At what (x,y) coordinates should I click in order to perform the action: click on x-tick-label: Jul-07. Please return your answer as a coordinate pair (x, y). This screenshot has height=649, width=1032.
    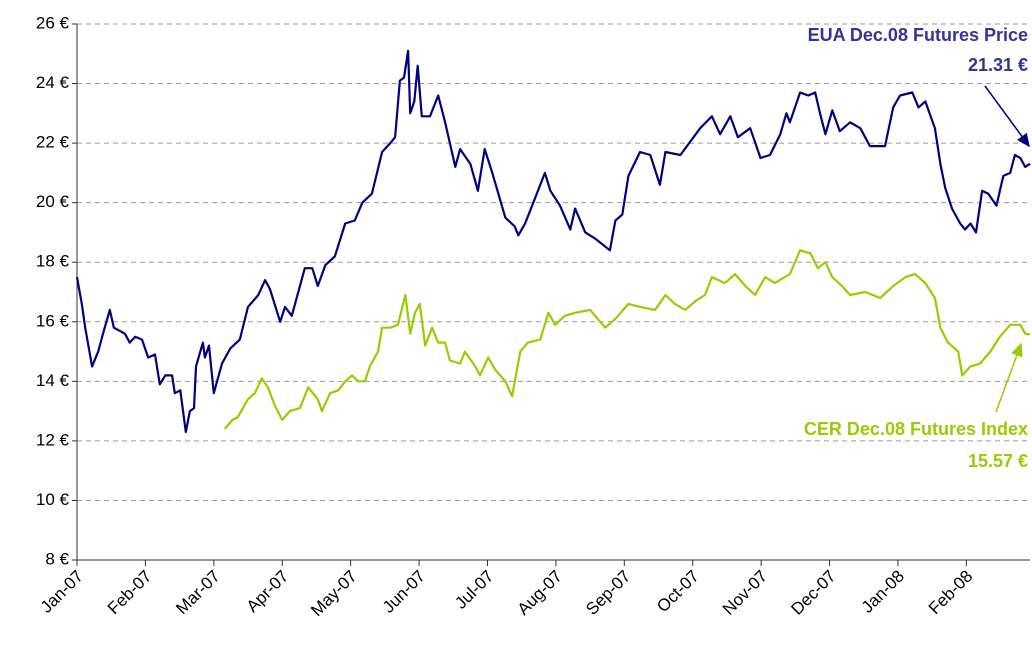
    Looking at the image, I should click on (474, 590).